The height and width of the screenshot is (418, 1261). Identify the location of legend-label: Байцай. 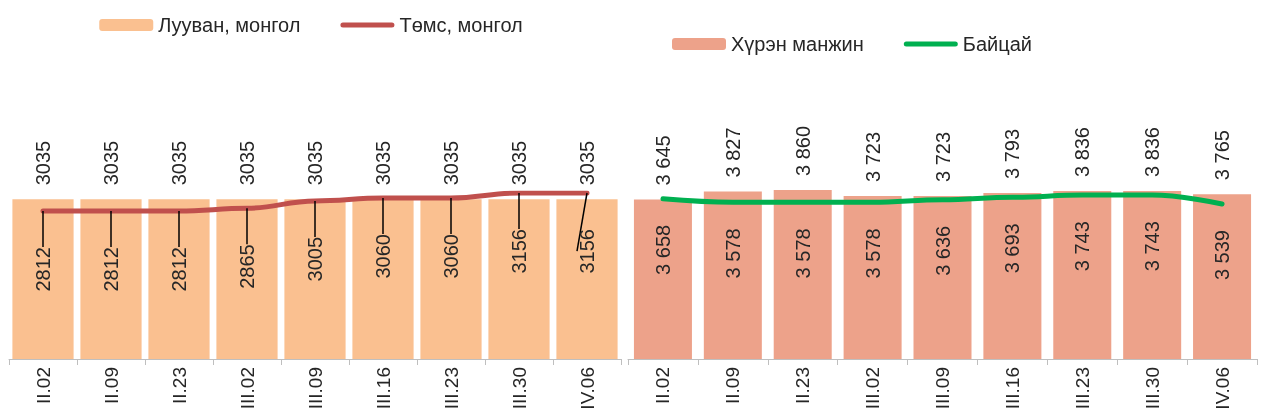
(997, 44).